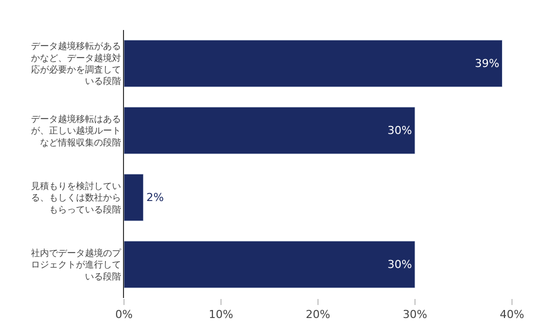 The image size is (536, 333). Describe the element at coordinates (487, 63) in the screenshot. I see `data-label: 39%` at that location.